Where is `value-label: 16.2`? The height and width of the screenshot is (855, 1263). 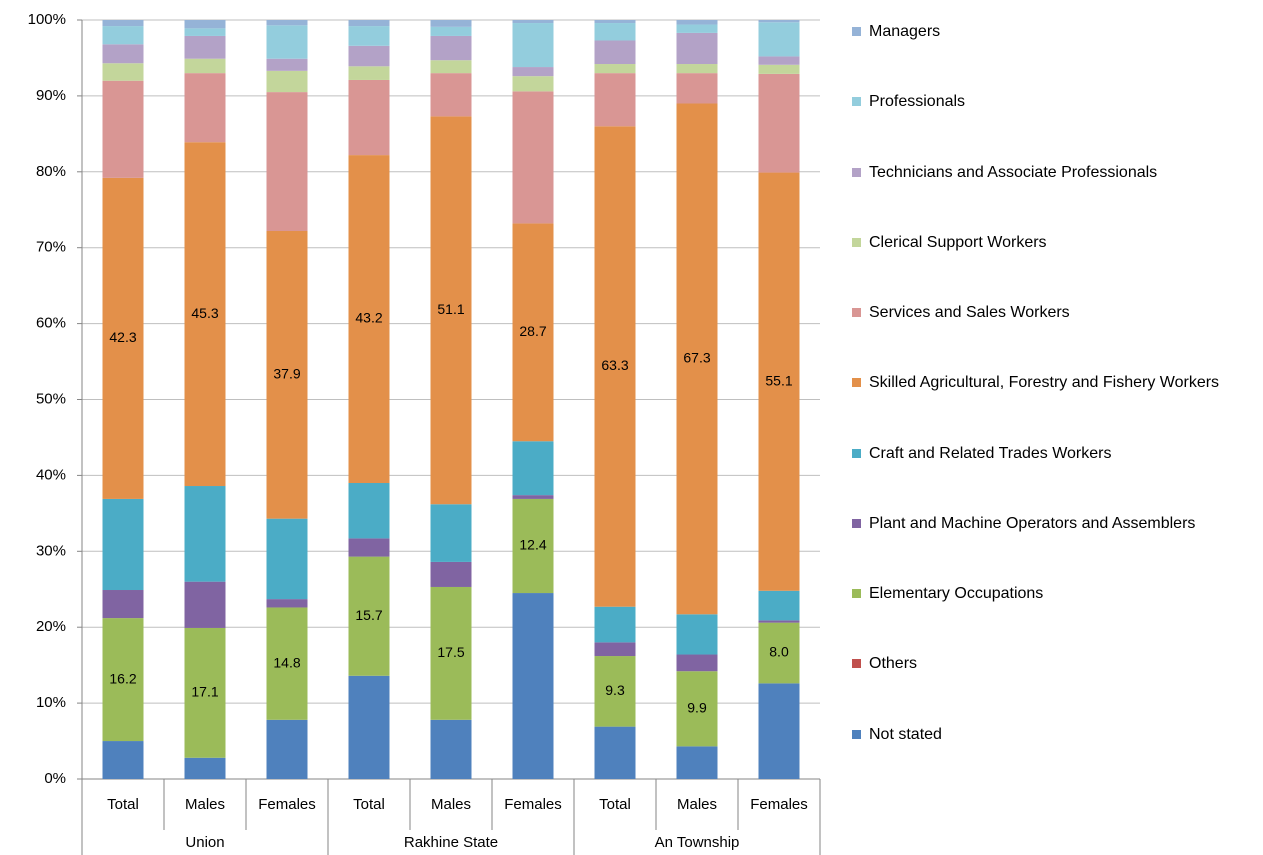
value-label: 16.2 is located at coordinates (122, 678).